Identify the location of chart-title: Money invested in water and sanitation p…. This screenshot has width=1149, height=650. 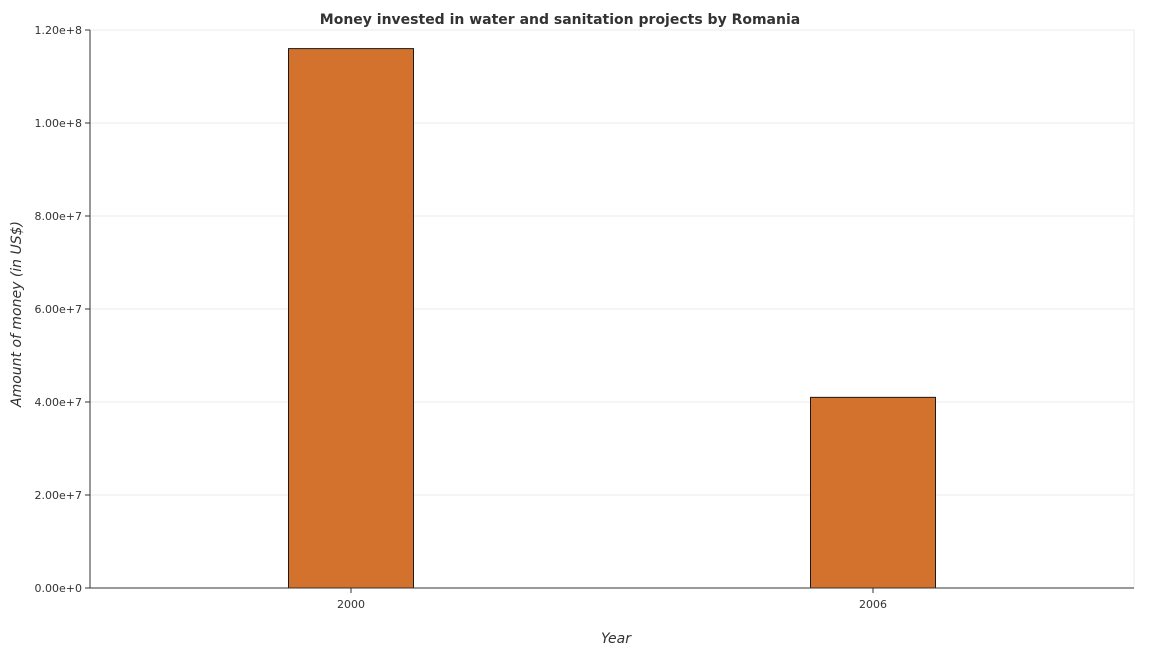
(560, 20).